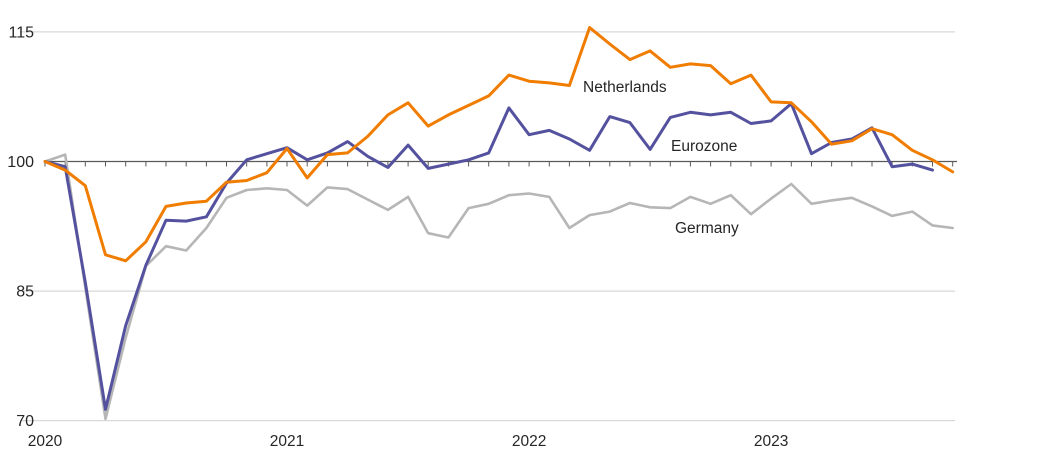  What do you see at coordinates (771, 441) in the screenshot?
I see `x-axis-label-2023: 2023` at bounding box center [771, 441].